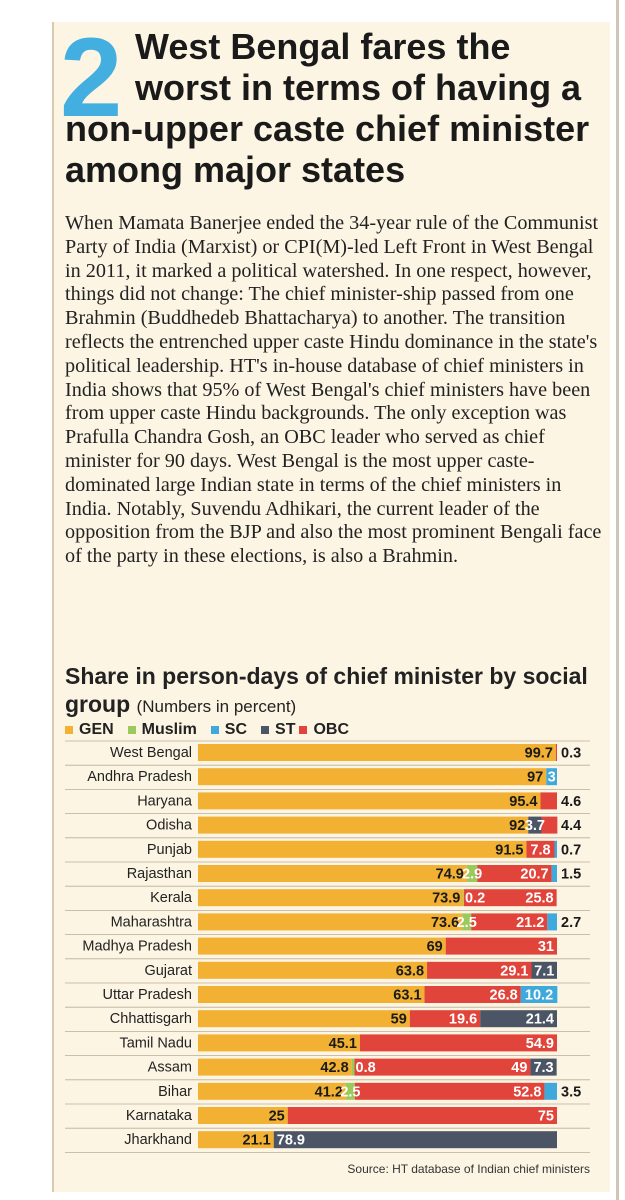  What do you see at coordinates (96, 729) in the screenshot?
I see `legend-label: GEN` at bounding box center [96, 729].